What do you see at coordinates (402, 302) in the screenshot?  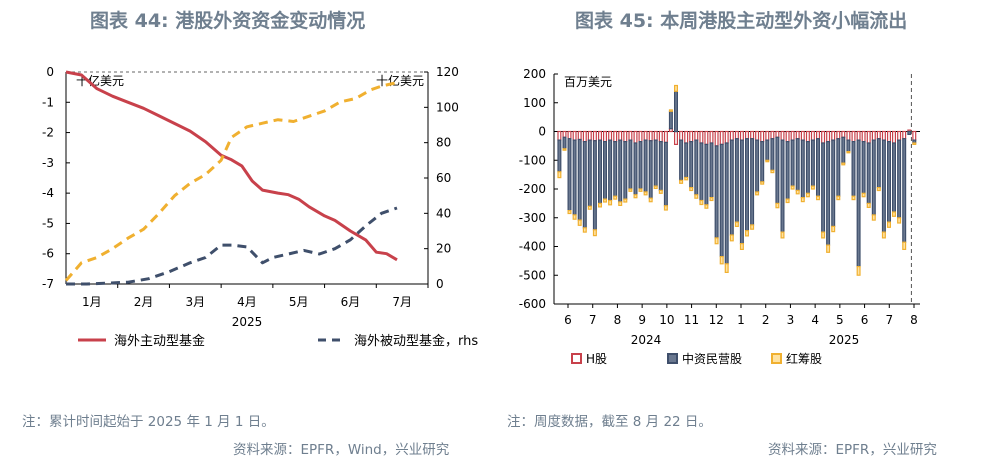 I see `x-tick-label: 7月` at bounding box center [402, 302].